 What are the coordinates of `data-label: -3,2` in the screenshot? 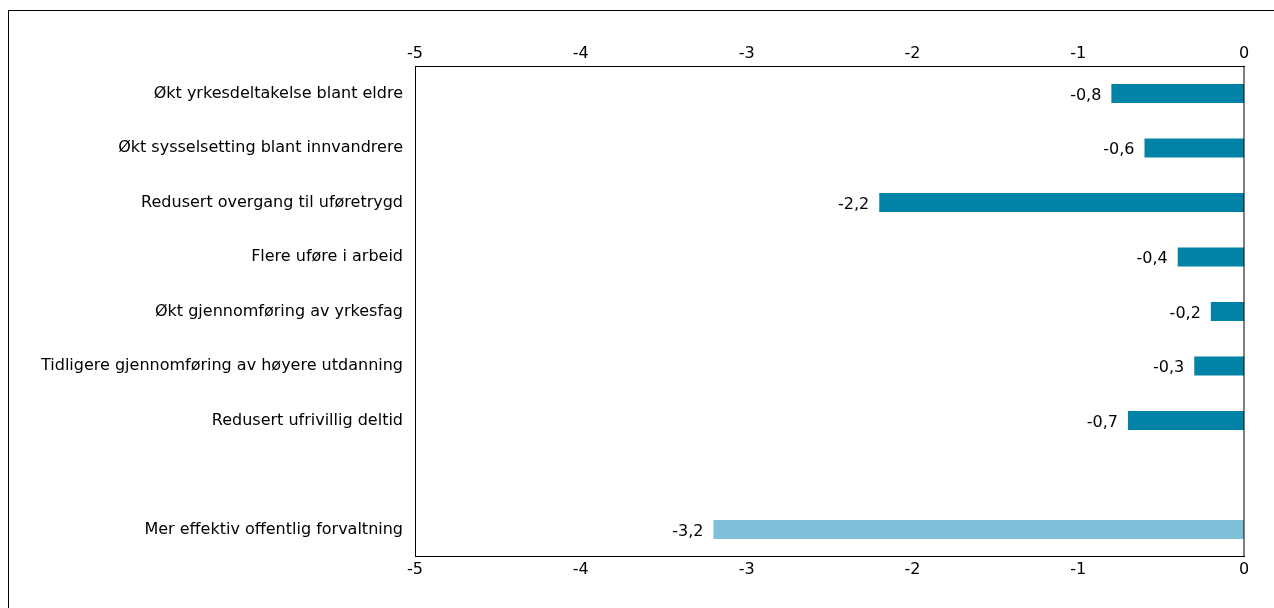 It's located at (688, 530).